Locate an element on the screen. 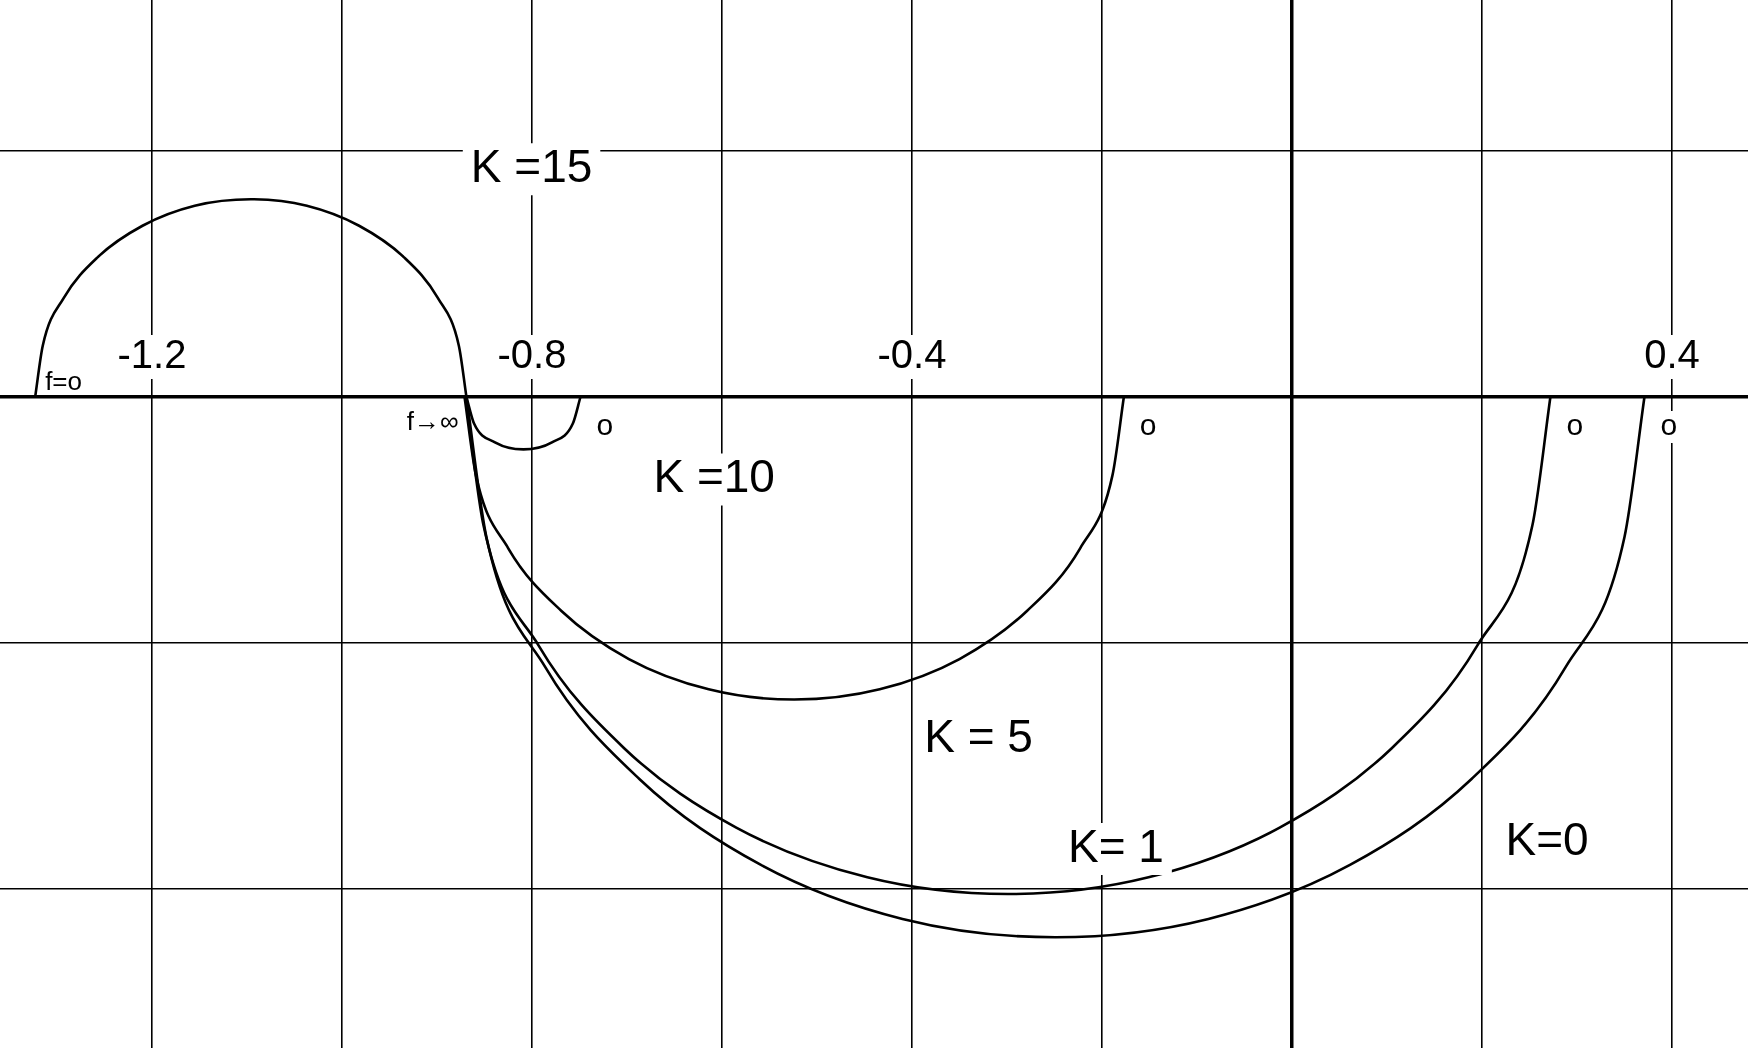 This screenshot has width=1748, height=1048. series-label: K = 5 is located at coordinates (978, 736).